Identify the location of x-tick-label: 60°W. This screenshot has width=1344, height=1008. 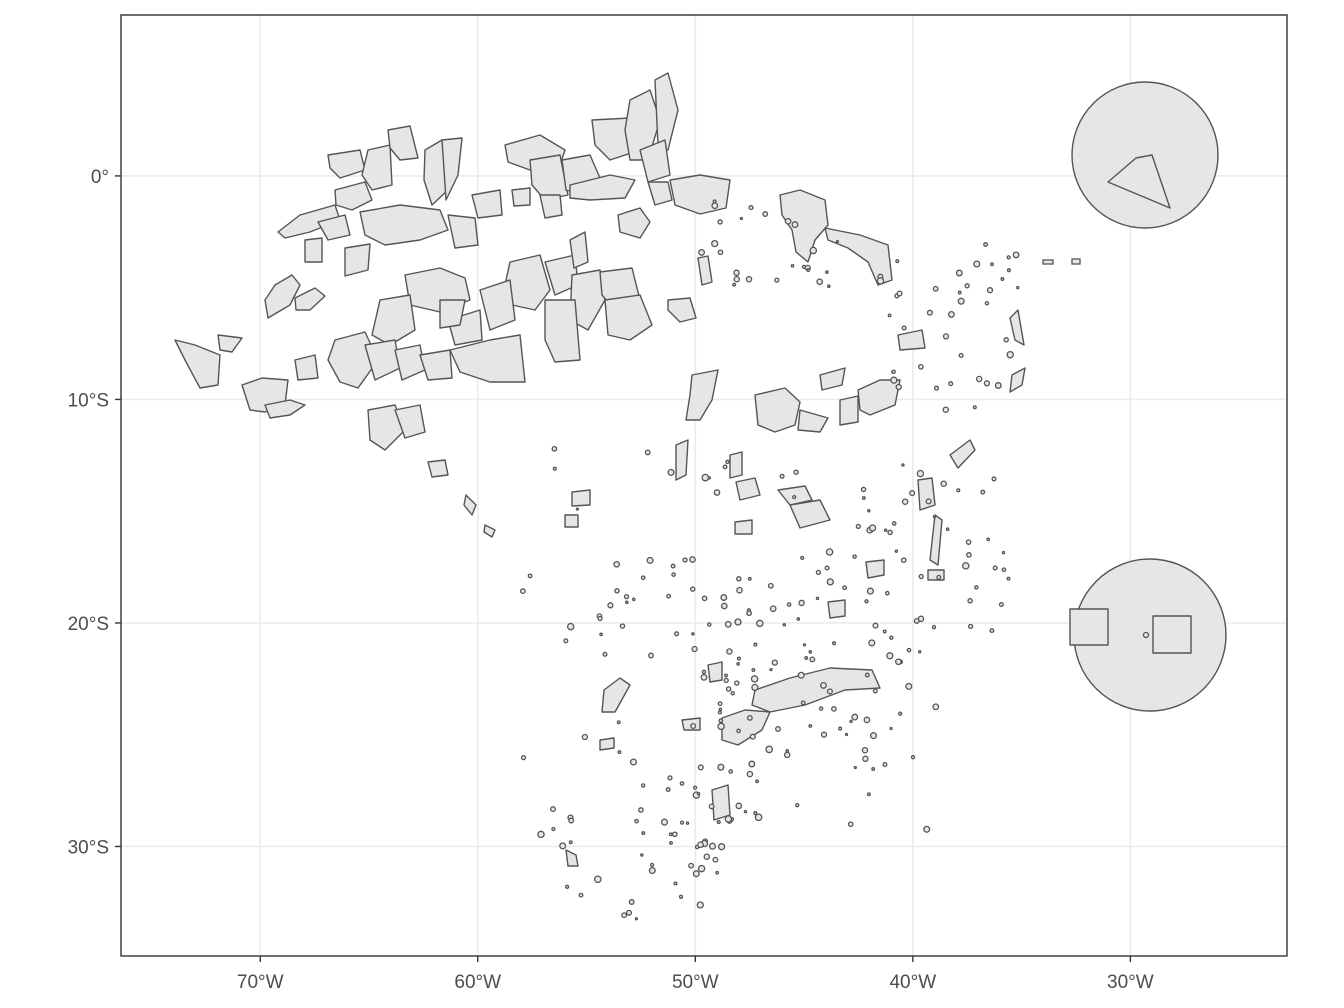
(477, 982).